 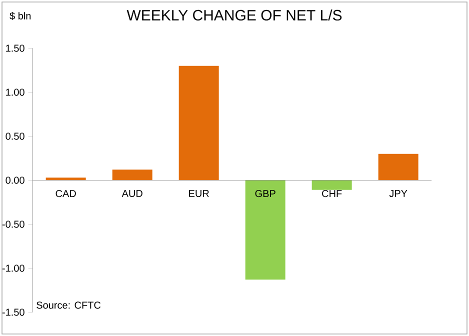 What do you see at coordinates (332, 194) in the screenshot?
I see `x-tick-label: CHF` at bounding box center [332, 194].